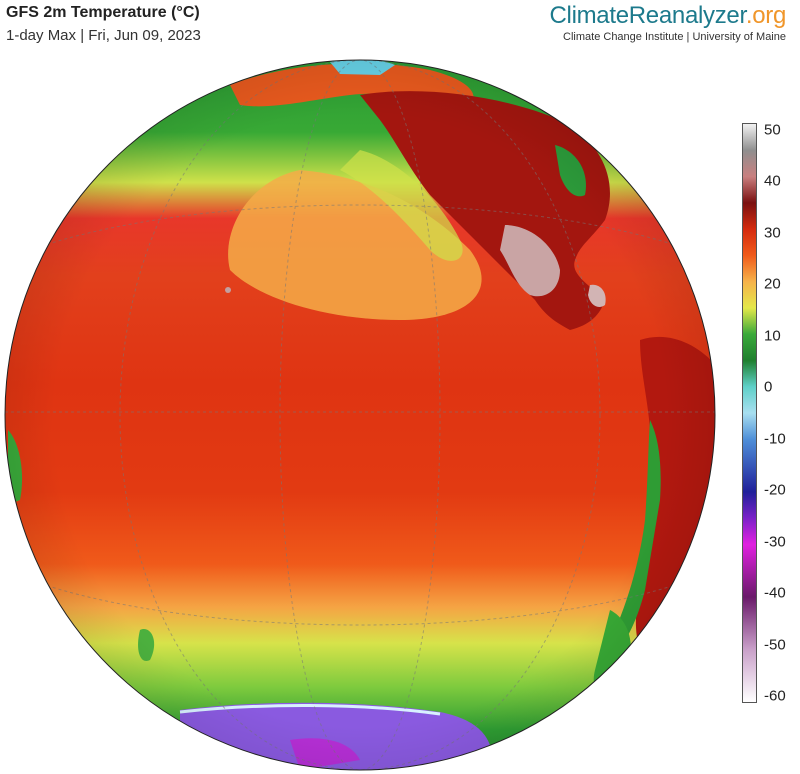  Describe the element at coordinates (589, 15) in the screenshot. I see `brand-part-1: Climate` at that location.